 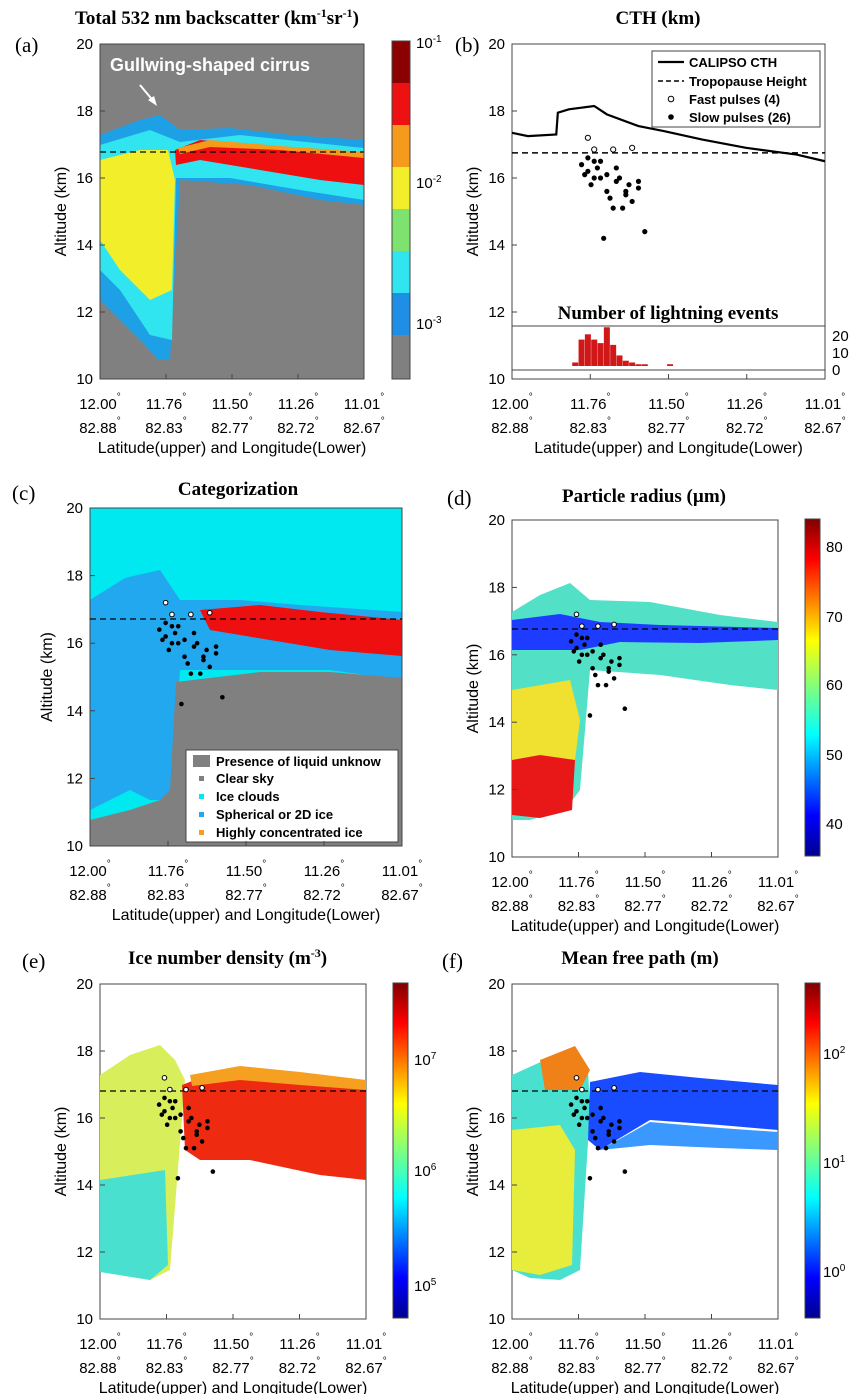 What do you see at coordinates (238, 489) in the screenshot?
I see `panel-c-title: Categorization` at bounding box center [238, 489].